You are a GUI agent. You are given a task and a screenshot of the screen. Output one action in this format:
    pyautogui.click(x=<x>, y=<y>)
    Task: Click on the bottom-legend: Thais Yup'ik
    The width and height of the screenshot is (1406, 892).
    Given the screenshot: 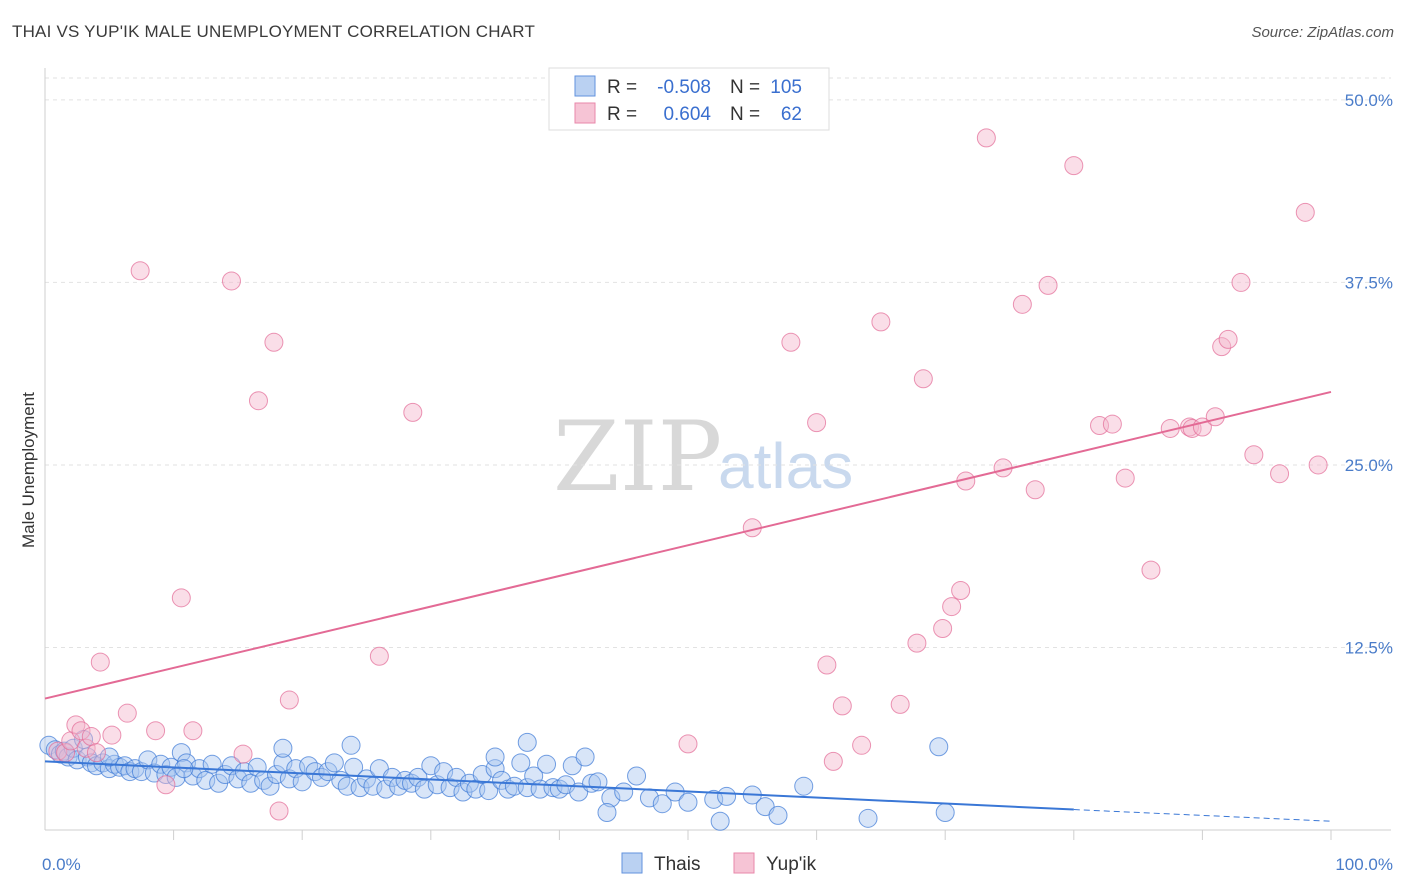 What is the action you would take?
    pyautogui.click(x=719, y=863)
    